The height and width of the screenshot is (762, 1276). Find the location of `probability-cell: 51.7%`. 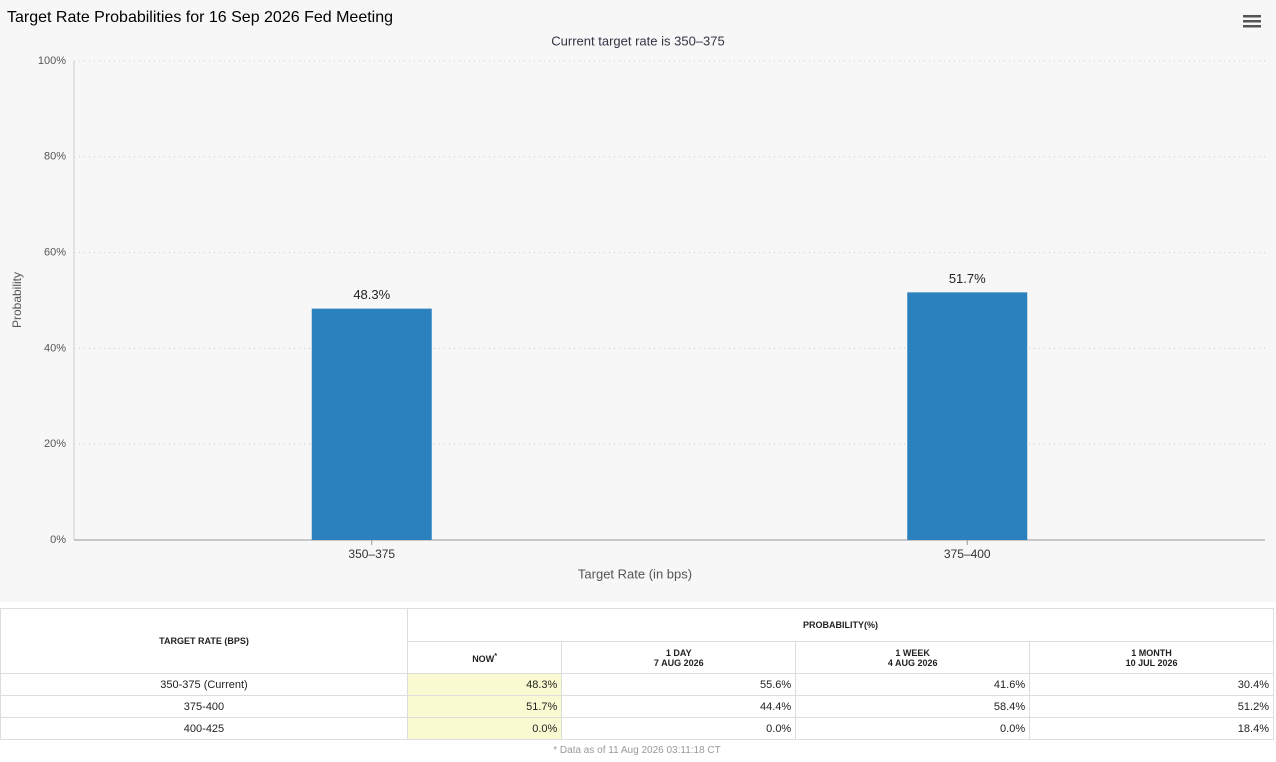

probability-cell: 51.7% is located at coordinates (484, 706).